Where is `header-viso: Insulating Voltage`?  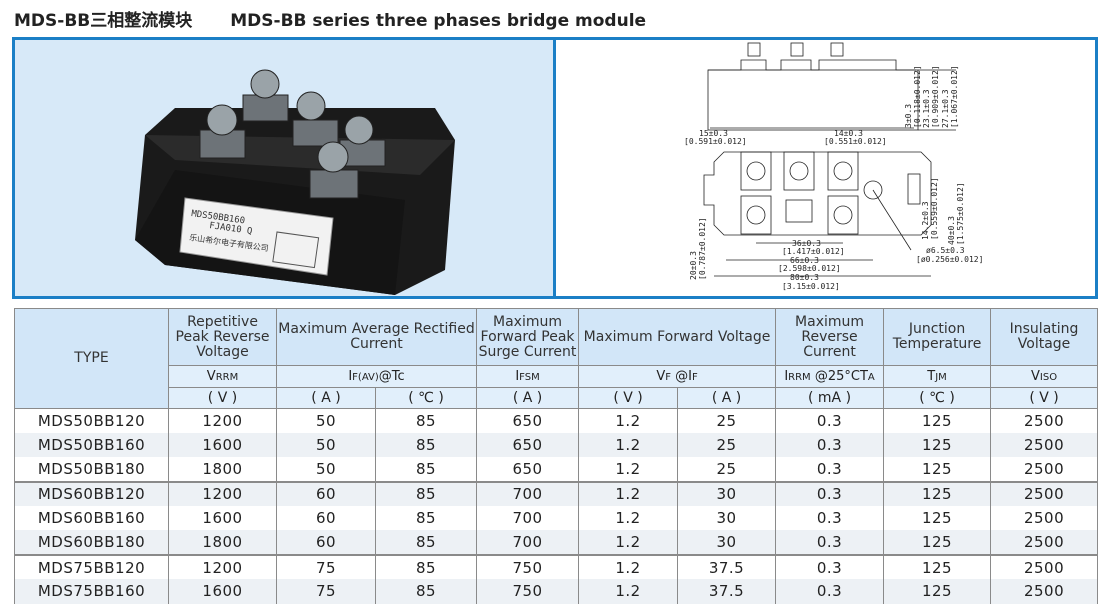 header-viso: Insulating Voltage is located at coordinates (1044, 337).